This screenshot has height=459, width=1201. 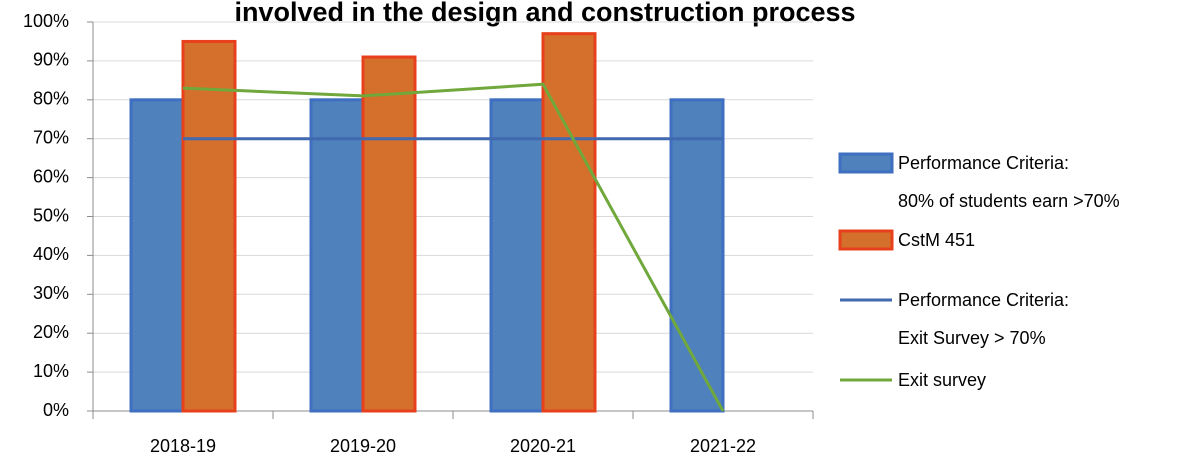 I want to click on y-tick-label: 10%, so click(x=51, y=371).